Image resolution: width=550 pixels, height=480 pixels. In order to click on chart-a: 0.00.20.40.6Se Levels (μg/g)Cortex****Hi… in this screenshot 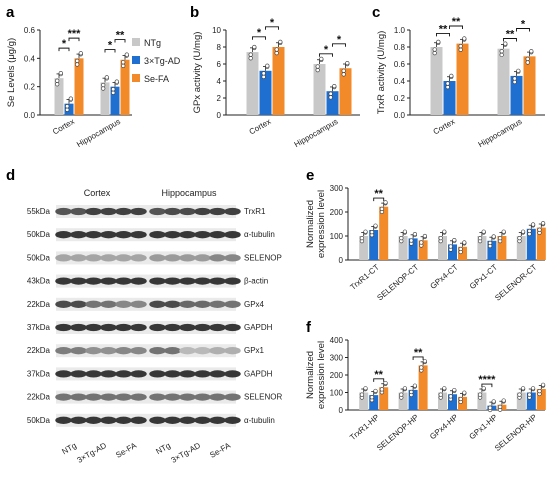, I will do `click(69, 87)`.